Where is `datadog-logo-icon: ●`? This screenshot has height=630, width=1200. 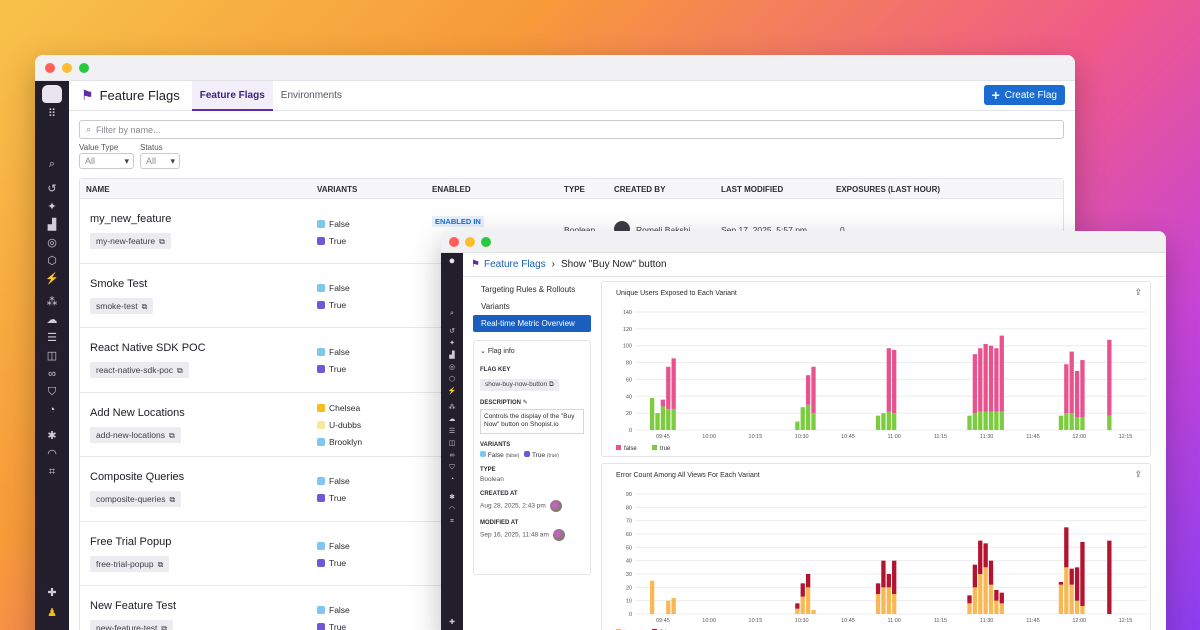 datadog-logo-icon: ● is located at coordinates (452, 261).